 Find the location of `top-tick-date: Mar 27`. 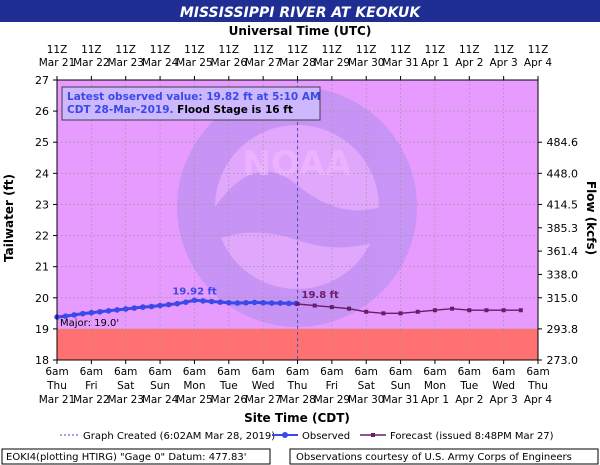

top-tick-date: Mar 27 is located at coordinates (263, 63).